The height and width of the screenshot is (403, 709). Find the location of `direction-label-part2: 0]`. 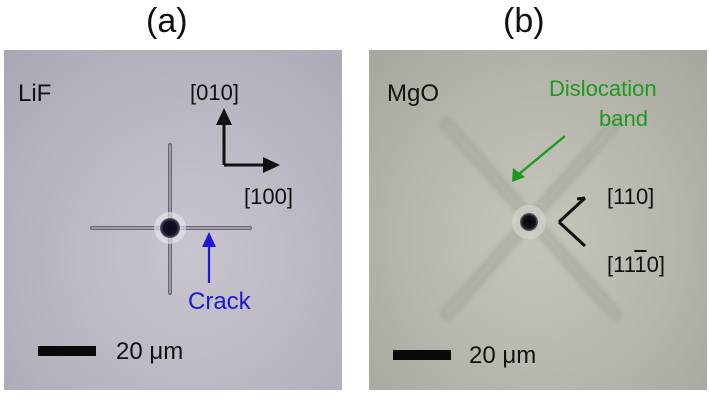

direction-label-part2: 0] is located at coordinates (655, 264).